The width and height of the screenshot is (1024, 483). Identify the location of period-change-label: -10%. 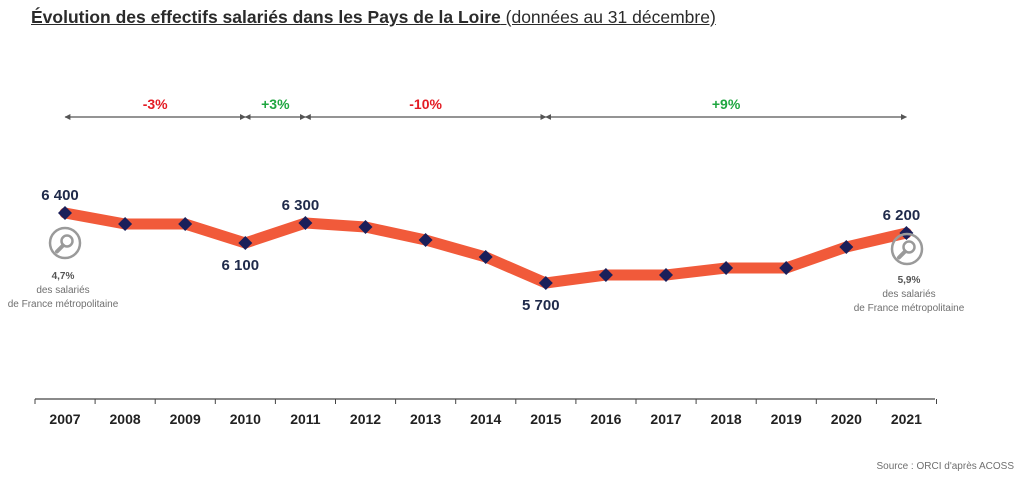
(425, 104).